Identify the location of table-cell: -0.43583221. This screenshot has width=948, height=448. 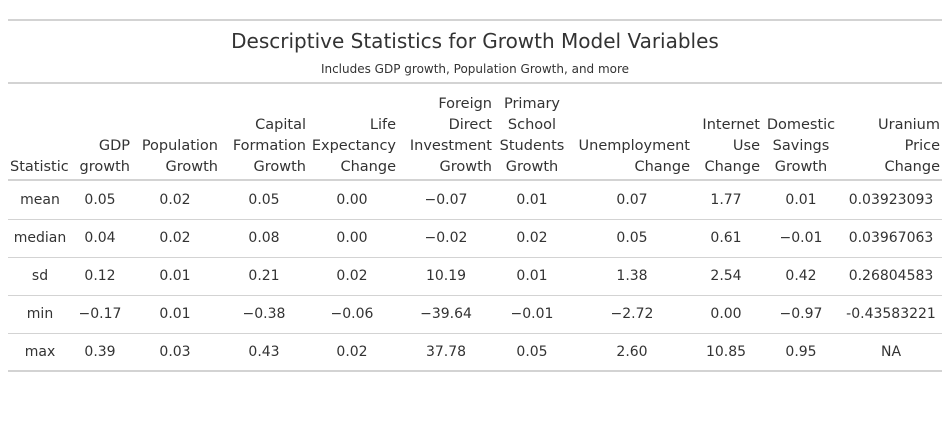
(891, 314).